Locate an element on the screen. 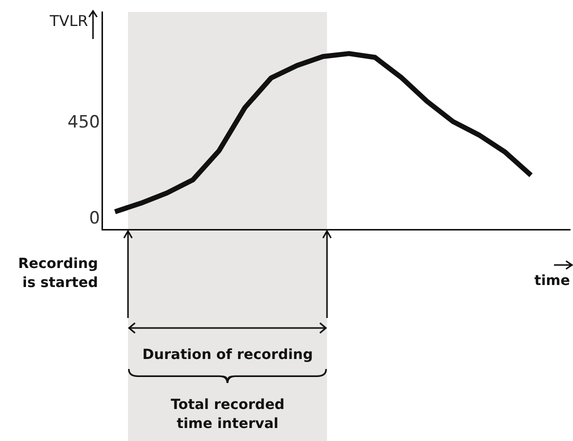 The image size is (573, 441). y-axis-title: TVLR is located at coordinates (69, 21).